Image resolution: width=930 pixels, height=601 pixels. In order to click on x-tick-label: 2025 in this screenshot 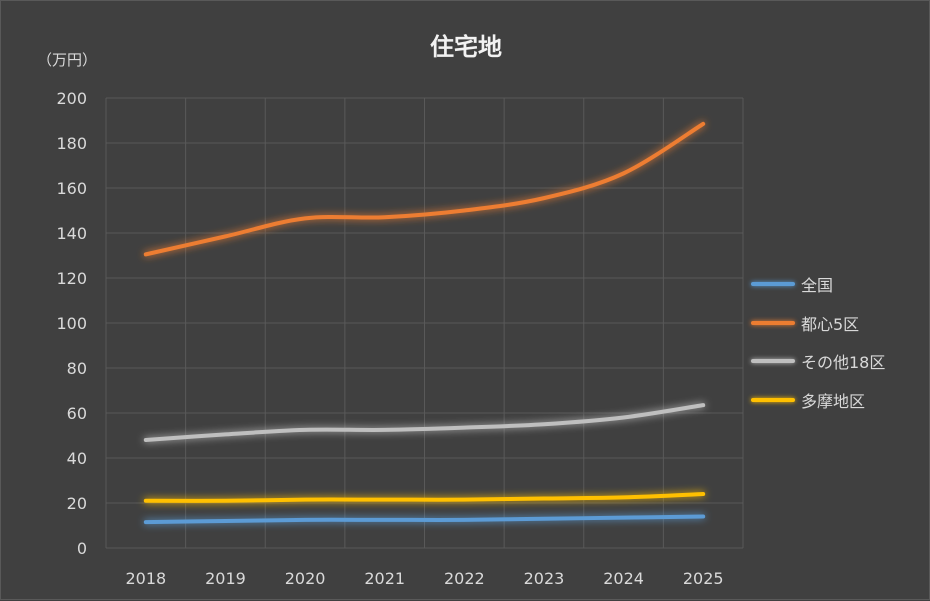, I will do `click(703, 578)`.